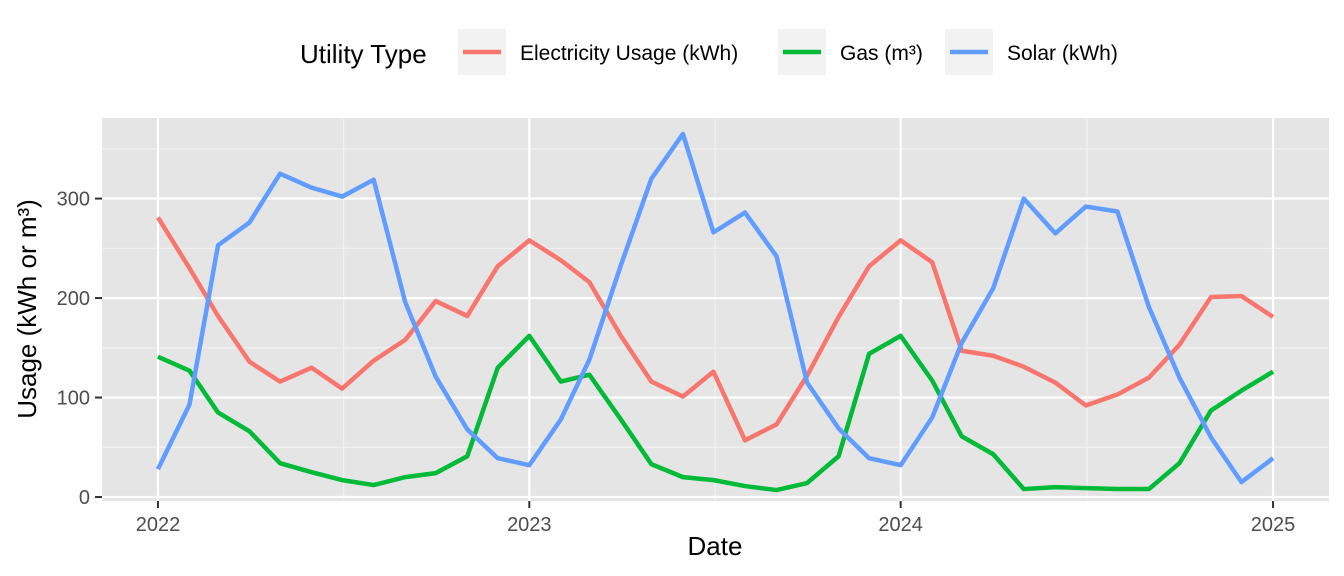 The height and width of the screenshot is (576, 1344). Describe the element at coordinates (73, 200) in the screenshot. I see `y-tick-label: 300` at that location.